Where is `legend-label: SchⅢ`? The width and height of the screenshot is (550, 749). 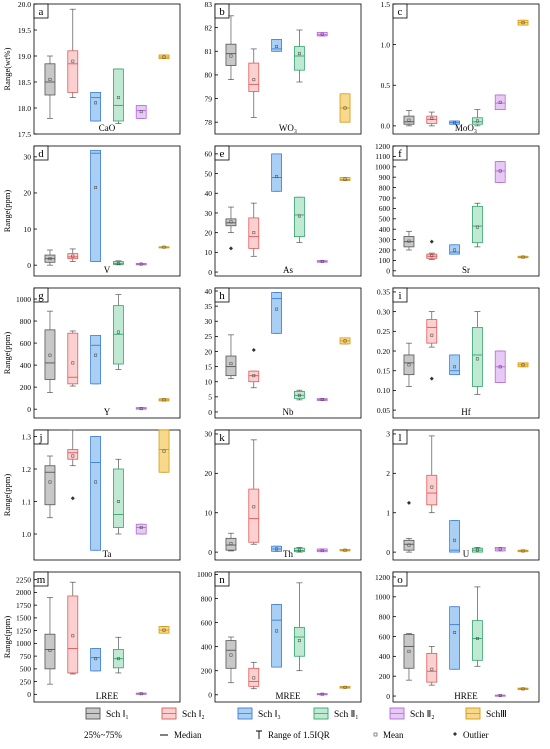
legend-label: SchⅢ is located at coordinates (496, 715).